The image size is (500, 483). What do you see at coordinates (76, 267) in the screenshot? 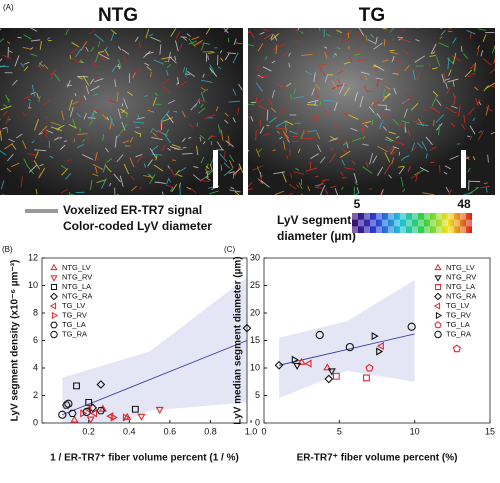
I see `legend-label: NTG_LV` at bounding box center [76, 267].